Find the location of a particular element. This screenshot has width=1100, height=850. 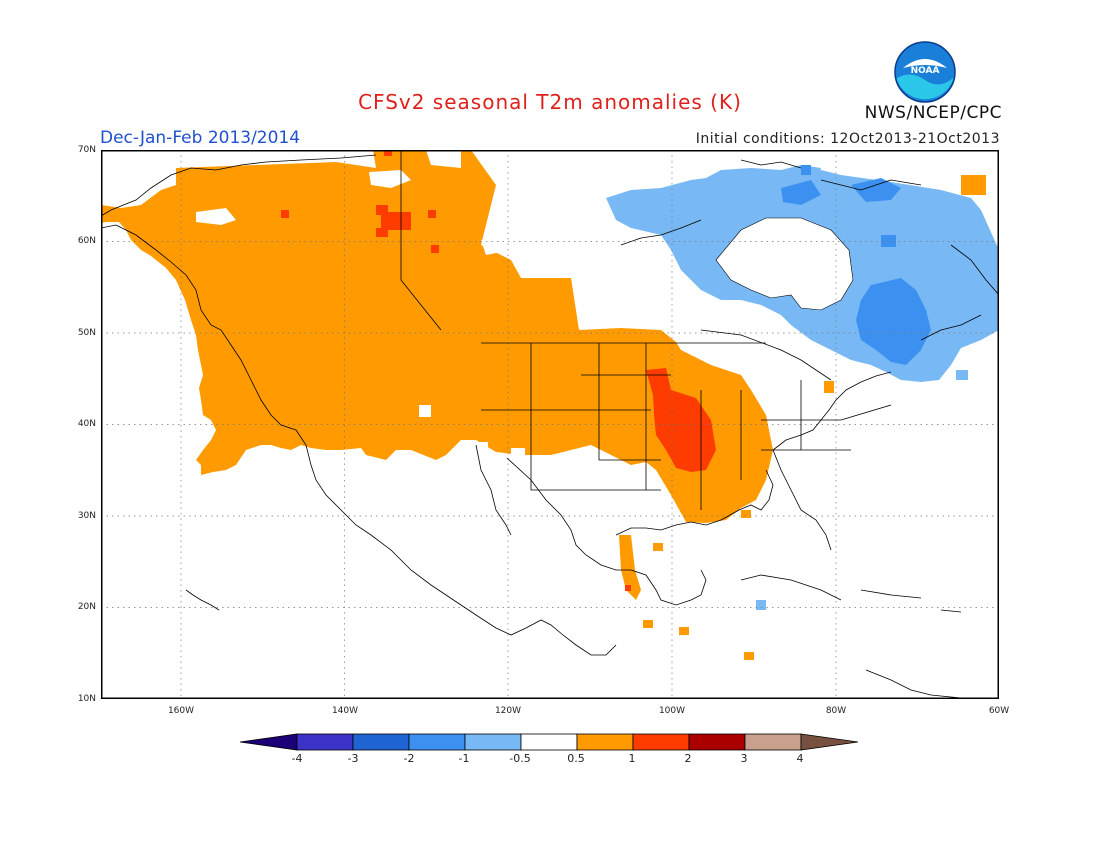

anomaly-strong-cool-region is located at coordinates (856, 265).